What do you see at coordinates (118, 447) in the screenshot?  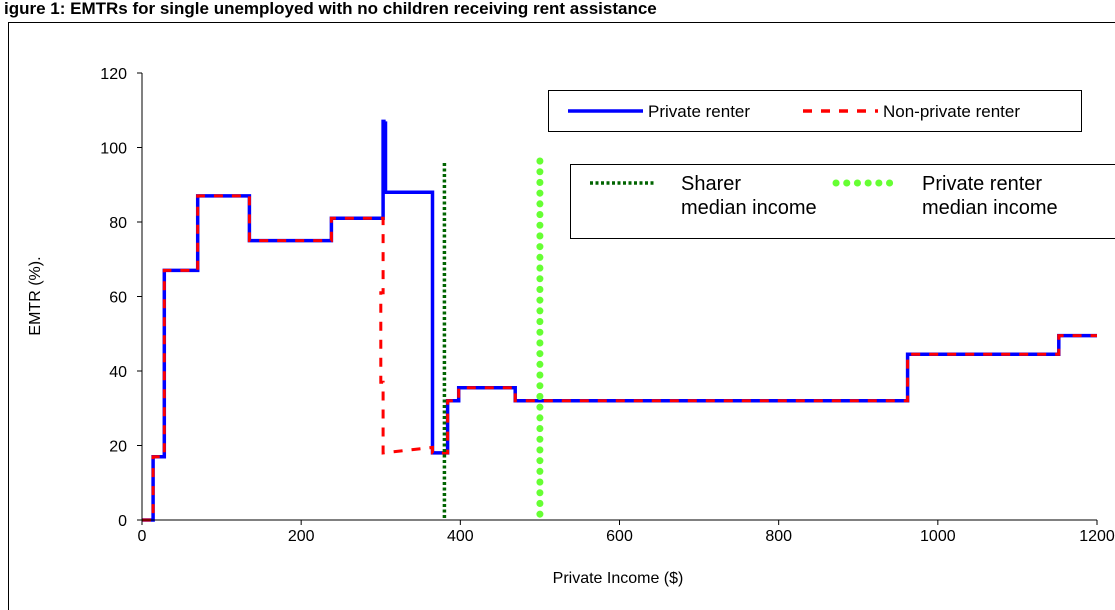 I see `y-tick-label: 20` at bounding box center [118, 447].